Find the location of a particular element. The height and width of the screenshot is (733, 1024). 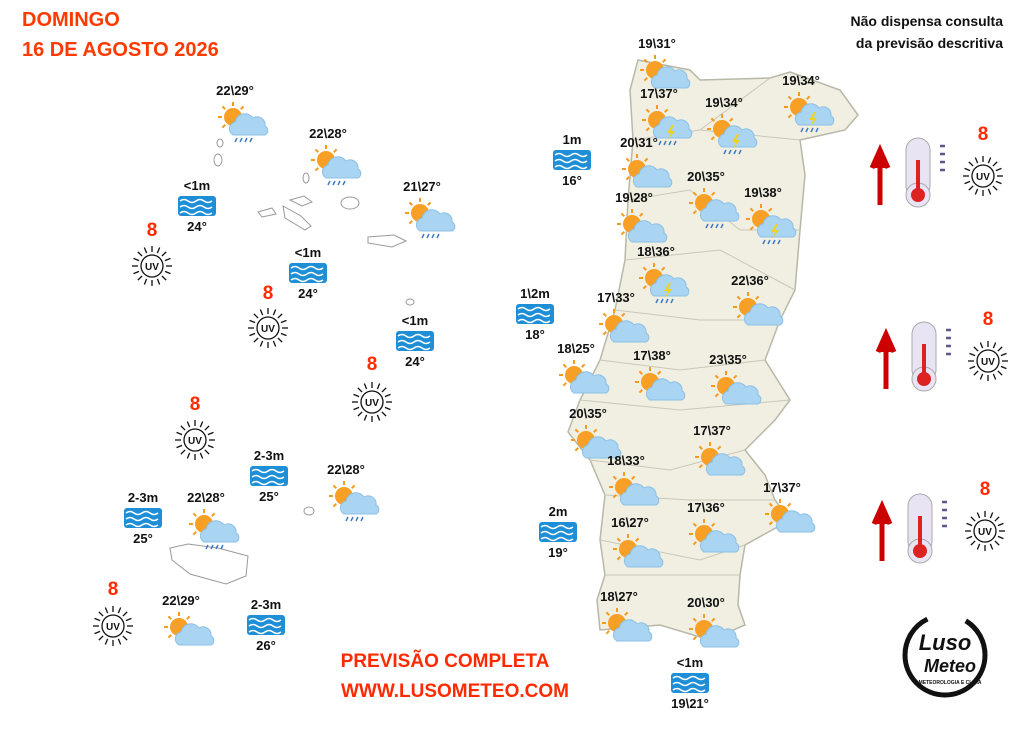

temperature: 20\30° is located at coordinates (706, 602).